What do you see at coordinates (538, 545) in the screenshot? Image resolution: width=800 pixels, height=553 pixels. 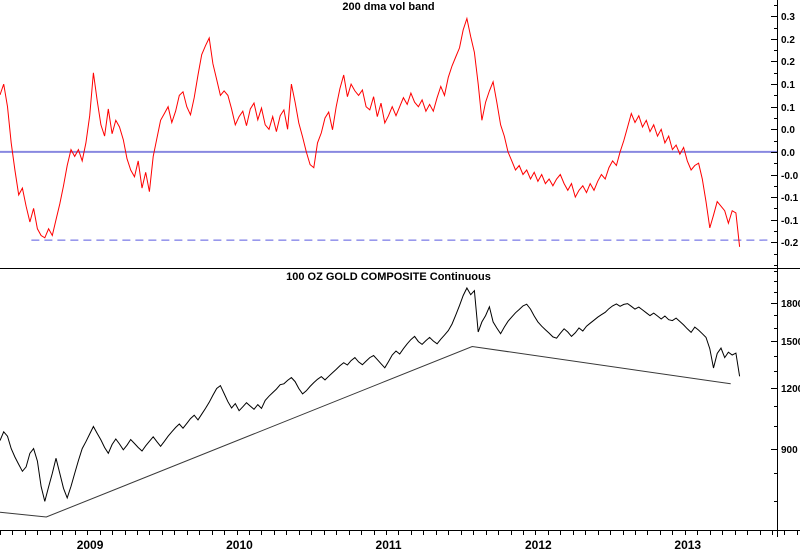 I see `year-label: 2012` at bounding box center [538, 545].